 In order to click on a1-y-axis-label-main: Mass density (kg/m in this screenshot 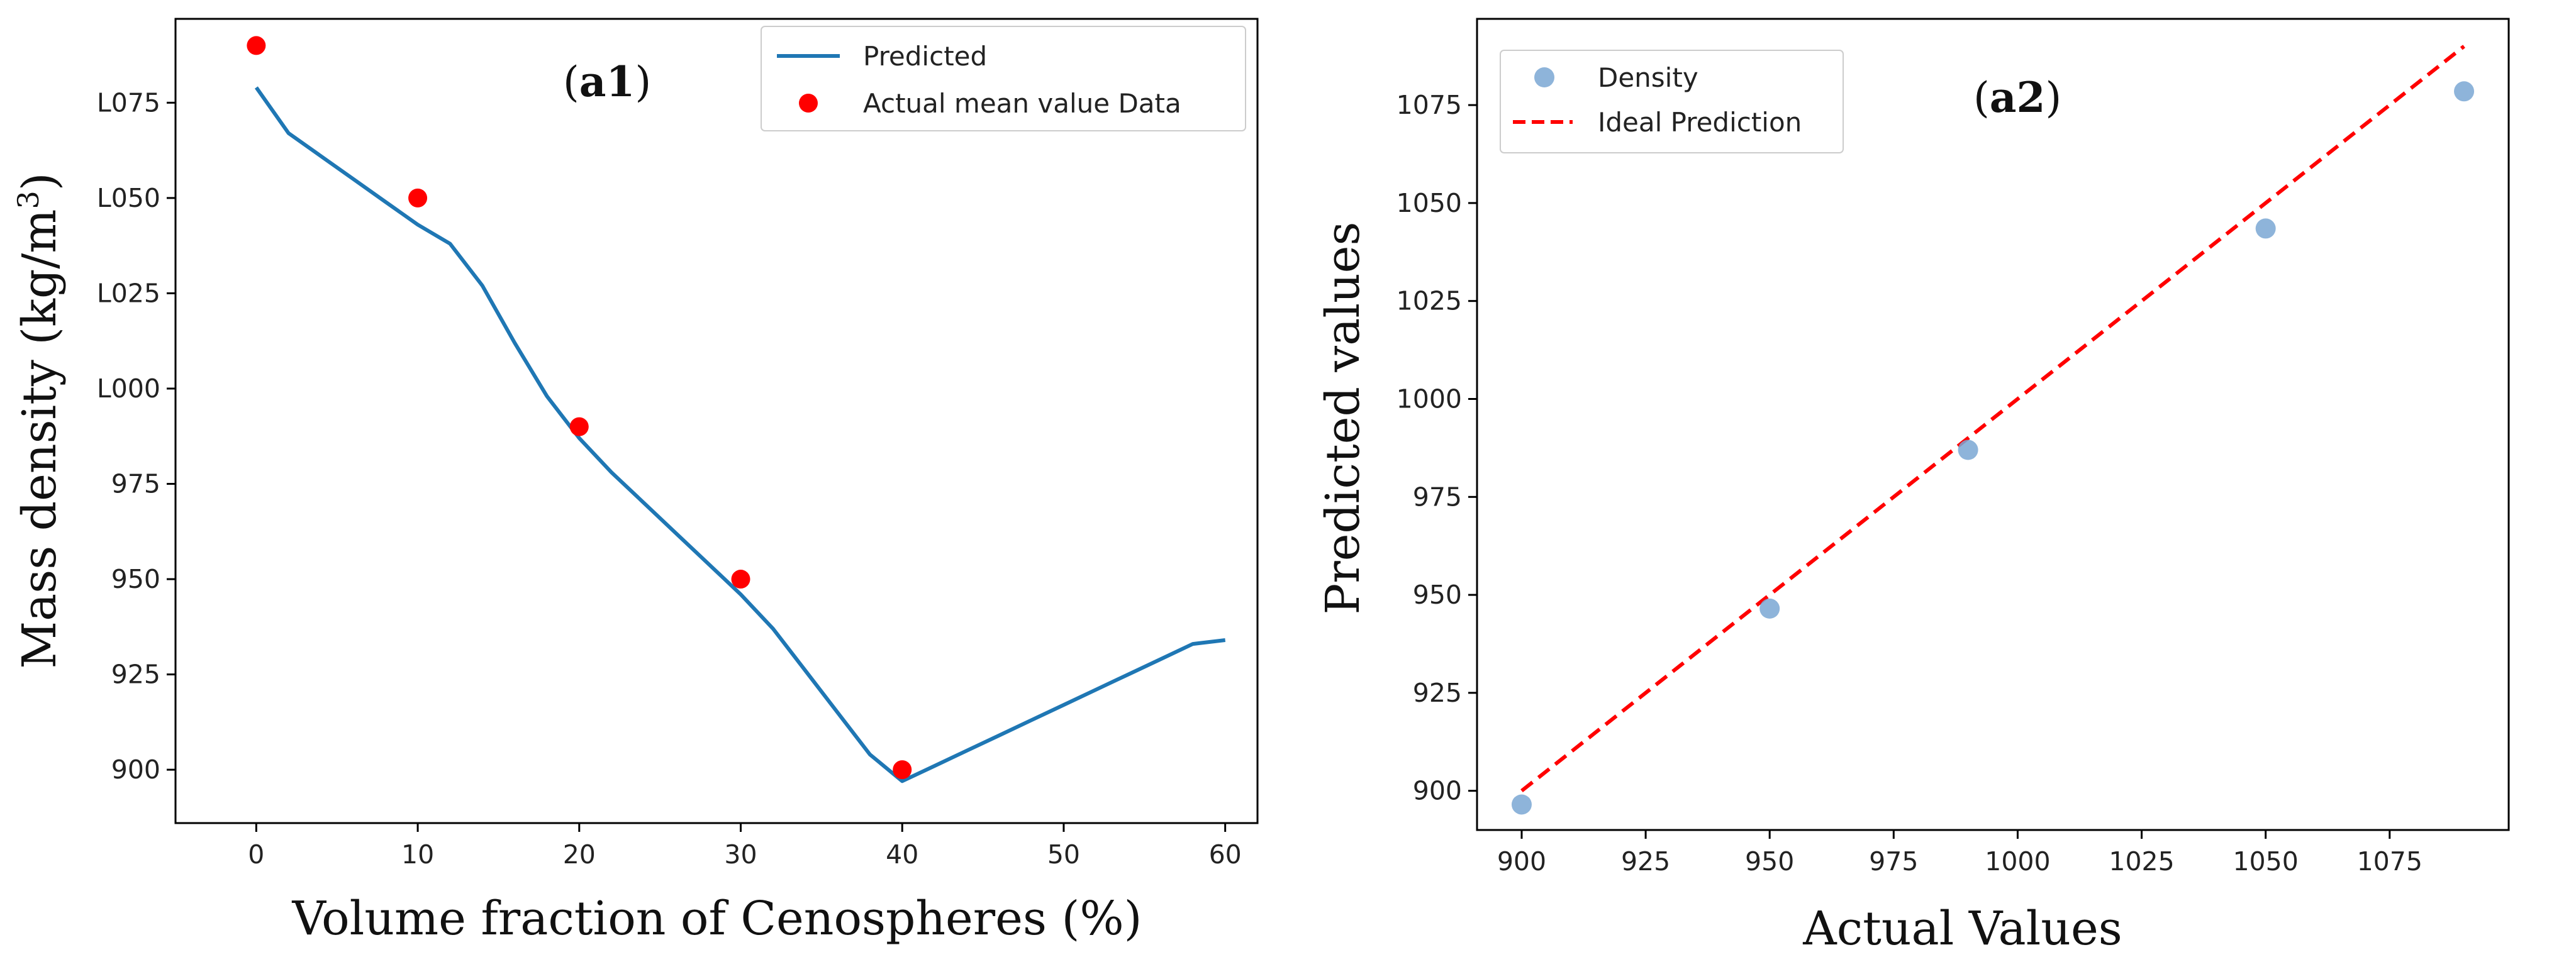, I will do `click(40, 439)`.